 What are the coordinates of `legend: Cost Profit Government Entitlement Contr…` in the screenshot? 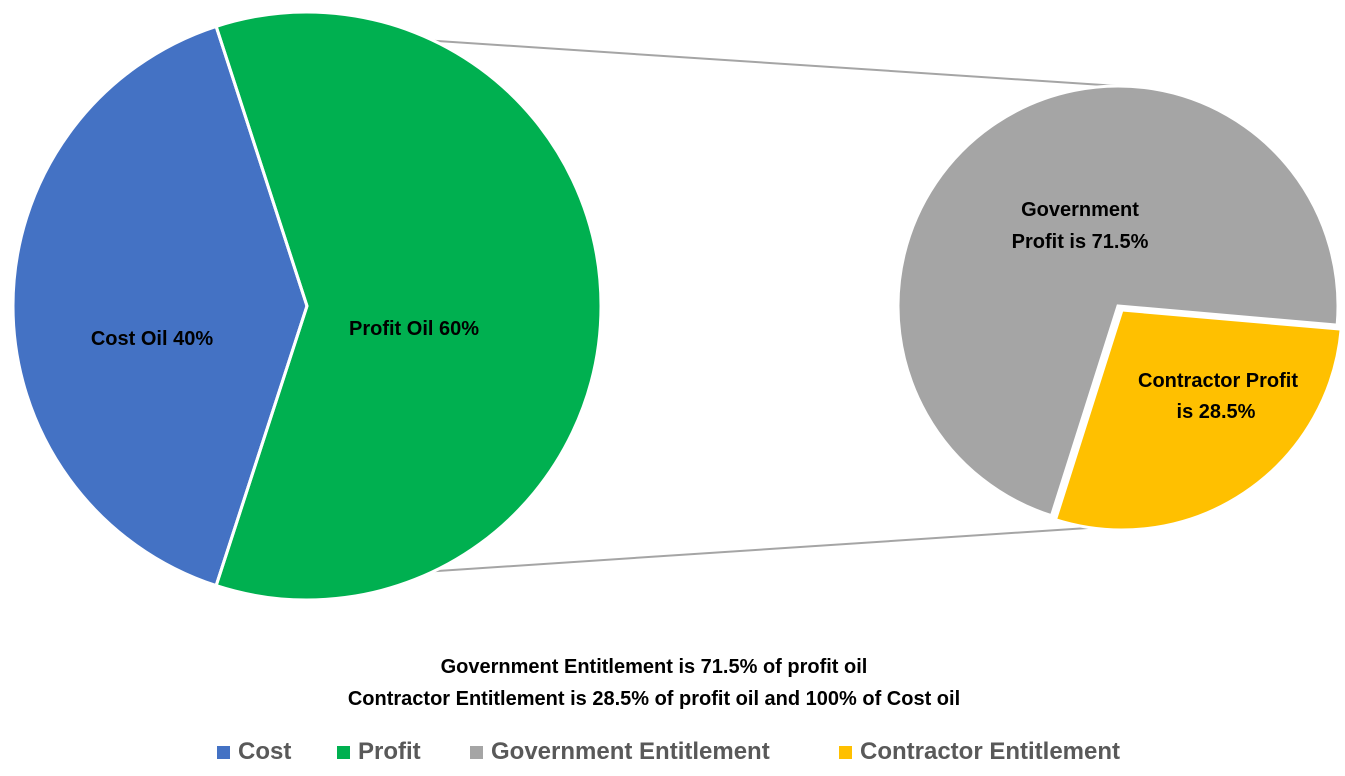 It's located at (672, 752).